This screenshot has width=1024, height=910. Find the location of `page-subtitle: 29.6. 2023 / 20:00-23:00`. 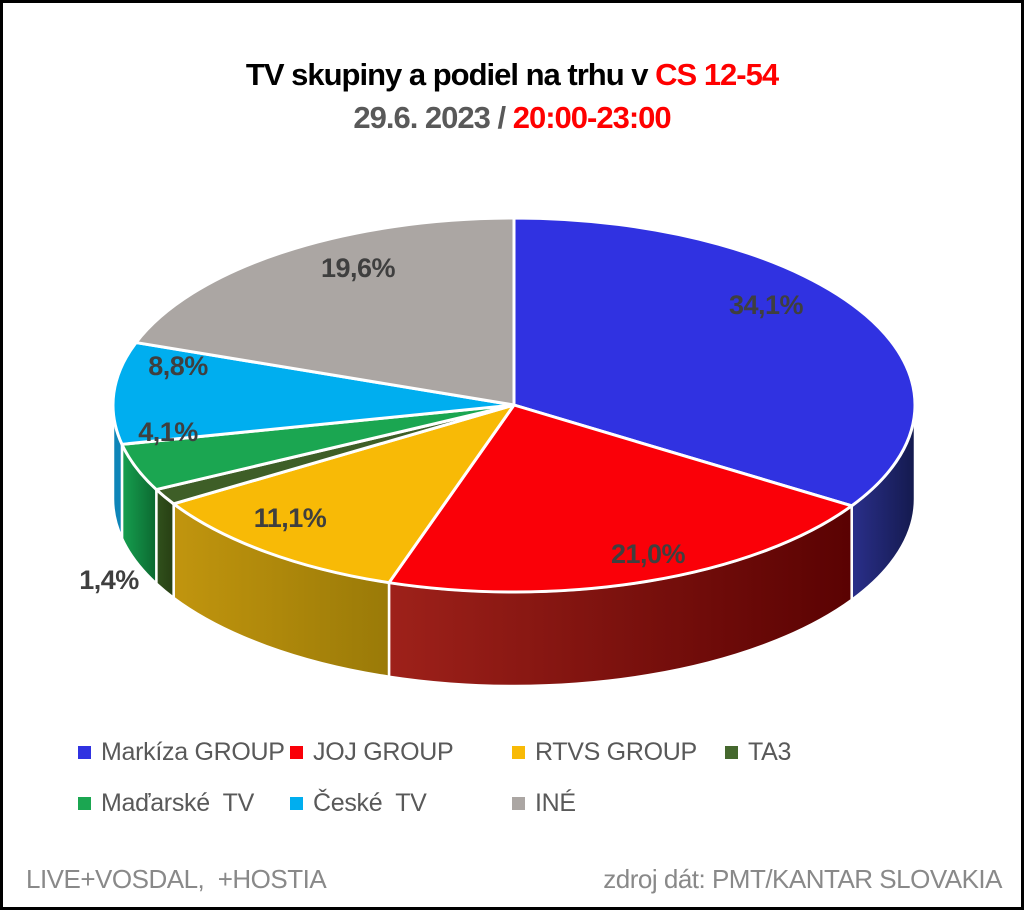

page-subtitle: 29.6. 2023 / 20:00-23:00 is located at coordinates (512, 117).